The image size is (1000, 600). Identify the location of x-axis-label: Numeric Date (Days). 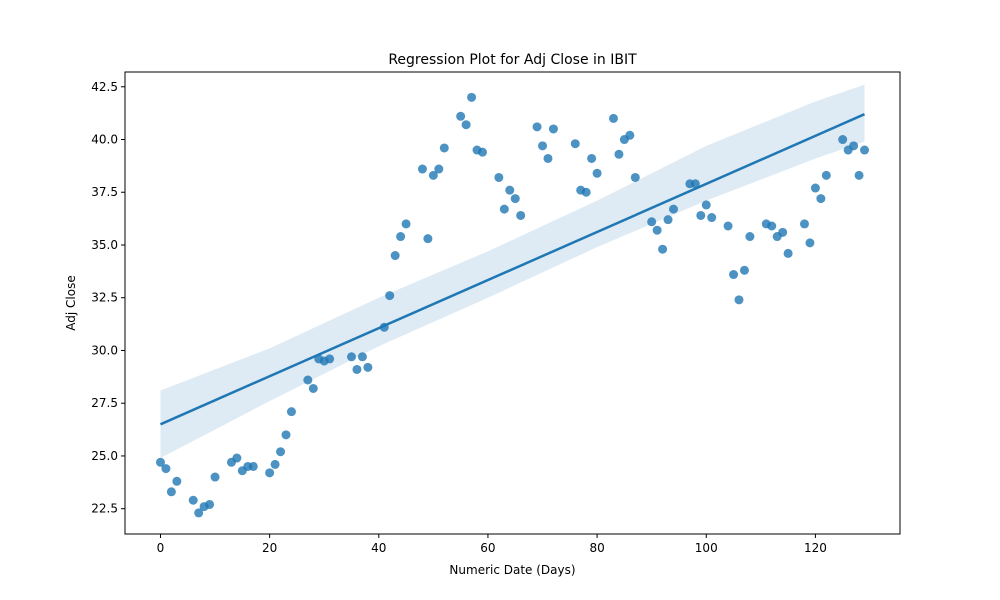
(512, 570).